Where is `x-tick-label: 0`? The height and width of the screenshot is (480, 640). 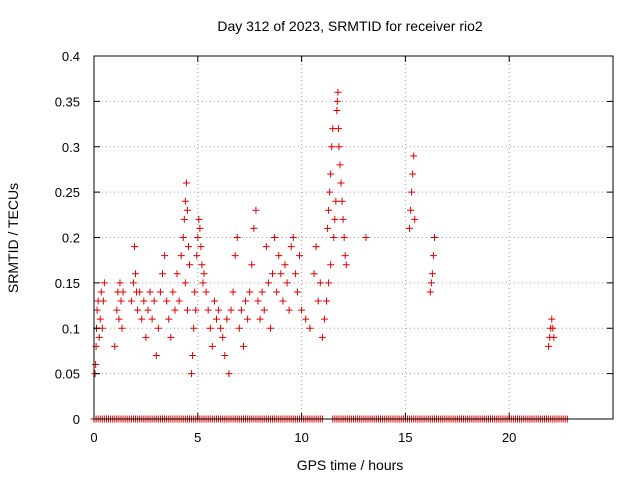 x-tick-label: 0 is located at coordinates (93, 437).